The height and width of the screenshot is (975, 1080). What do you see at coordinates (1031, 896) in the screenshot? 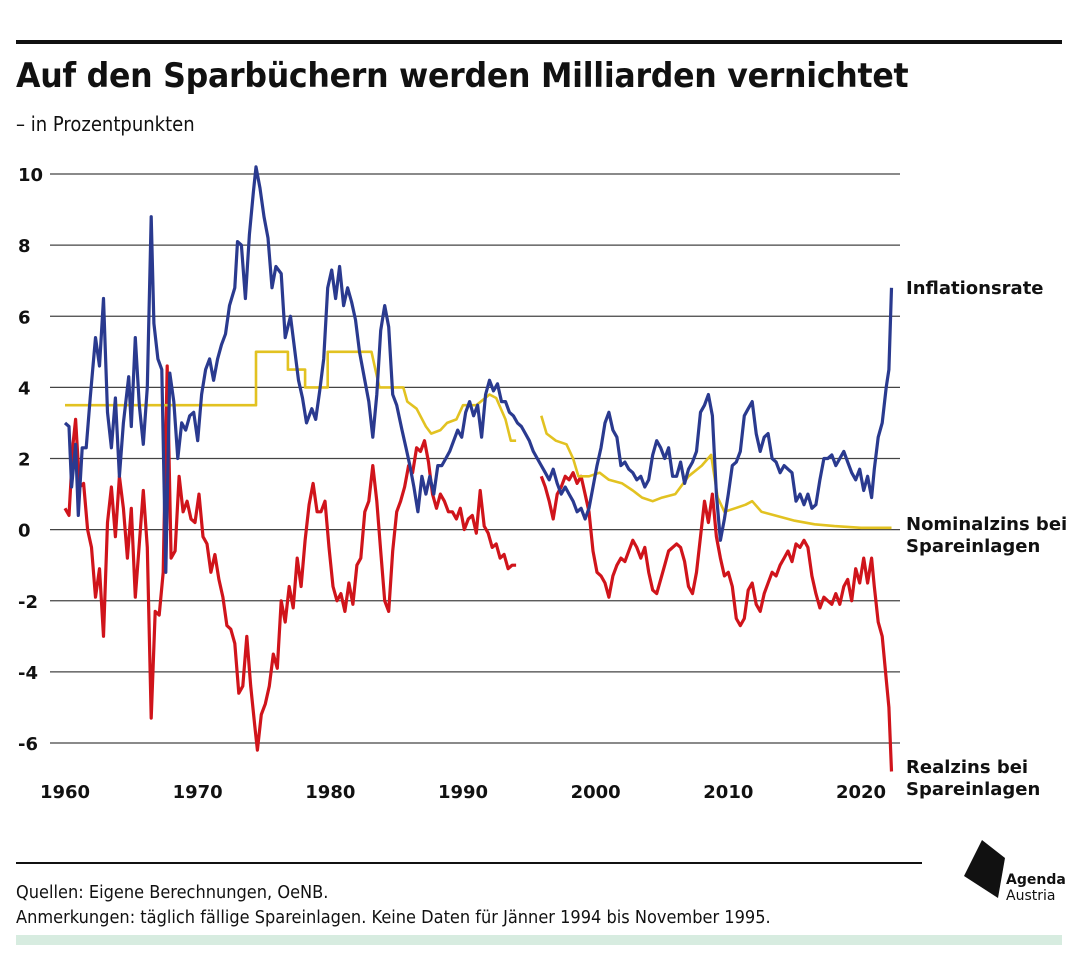
I see `logo-text-austria: Austria` at bounding box center [1031, 896].